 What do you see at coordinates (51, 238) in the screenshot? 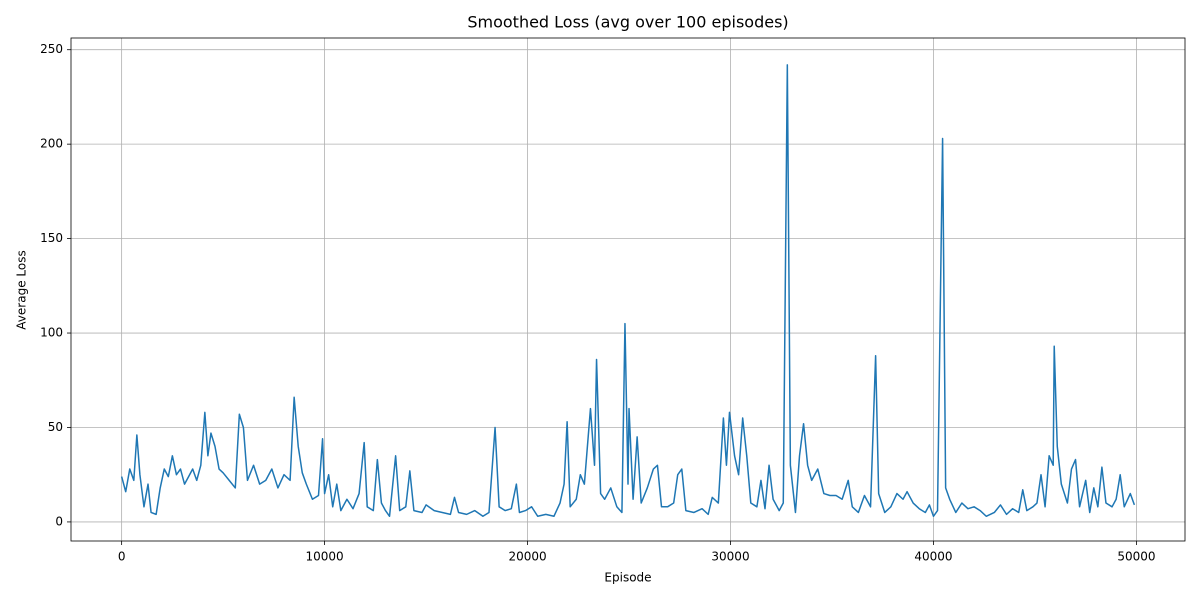
I see `y-tick-label: 150` at bounding box center [51, 238].